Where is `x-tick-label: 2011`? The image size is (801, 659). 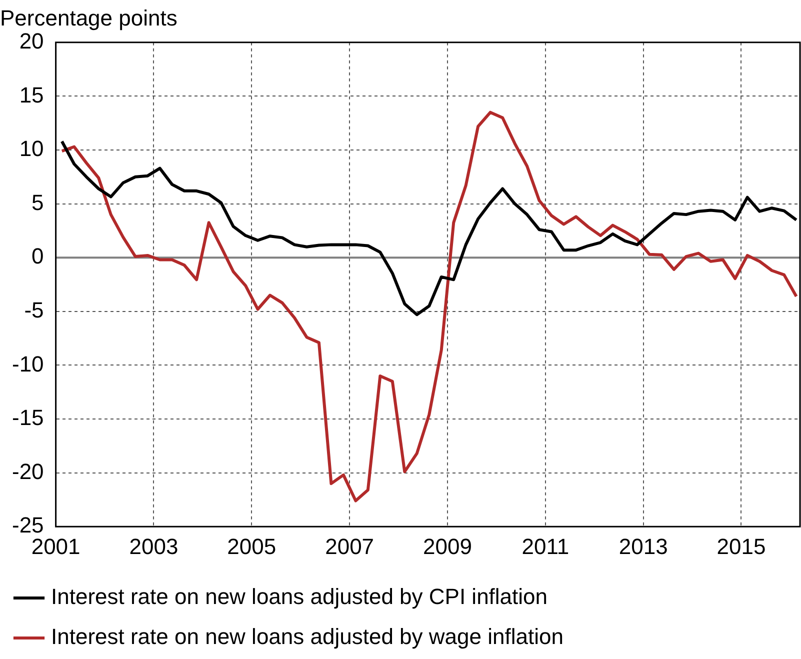
x-tick-label: 2011 is located at coordinates (546, 546).